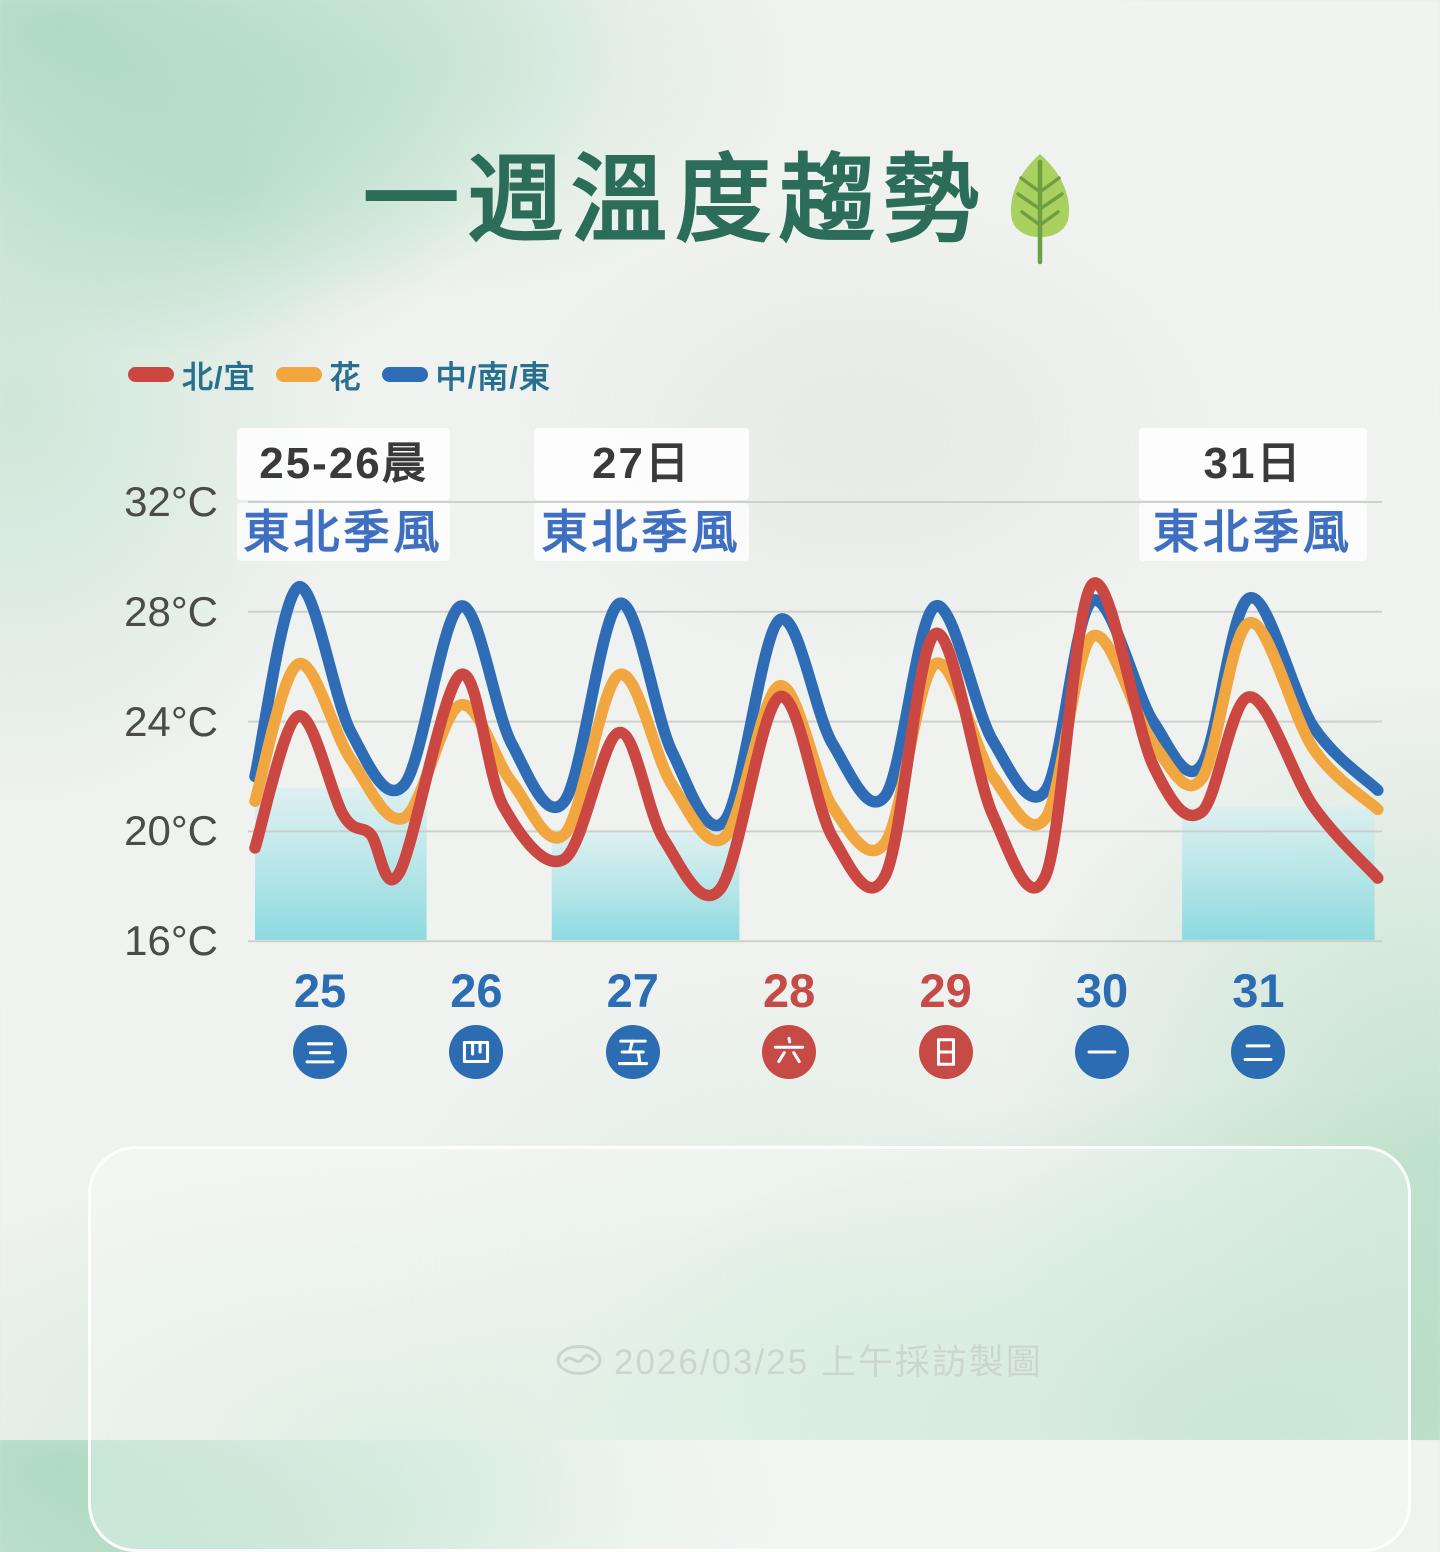 This screenshot has height=1552, width=1440. What do you see at coordinates (476, 990) in the screenshot?
I see `date-label: 26` at bounding box center [476, 990].